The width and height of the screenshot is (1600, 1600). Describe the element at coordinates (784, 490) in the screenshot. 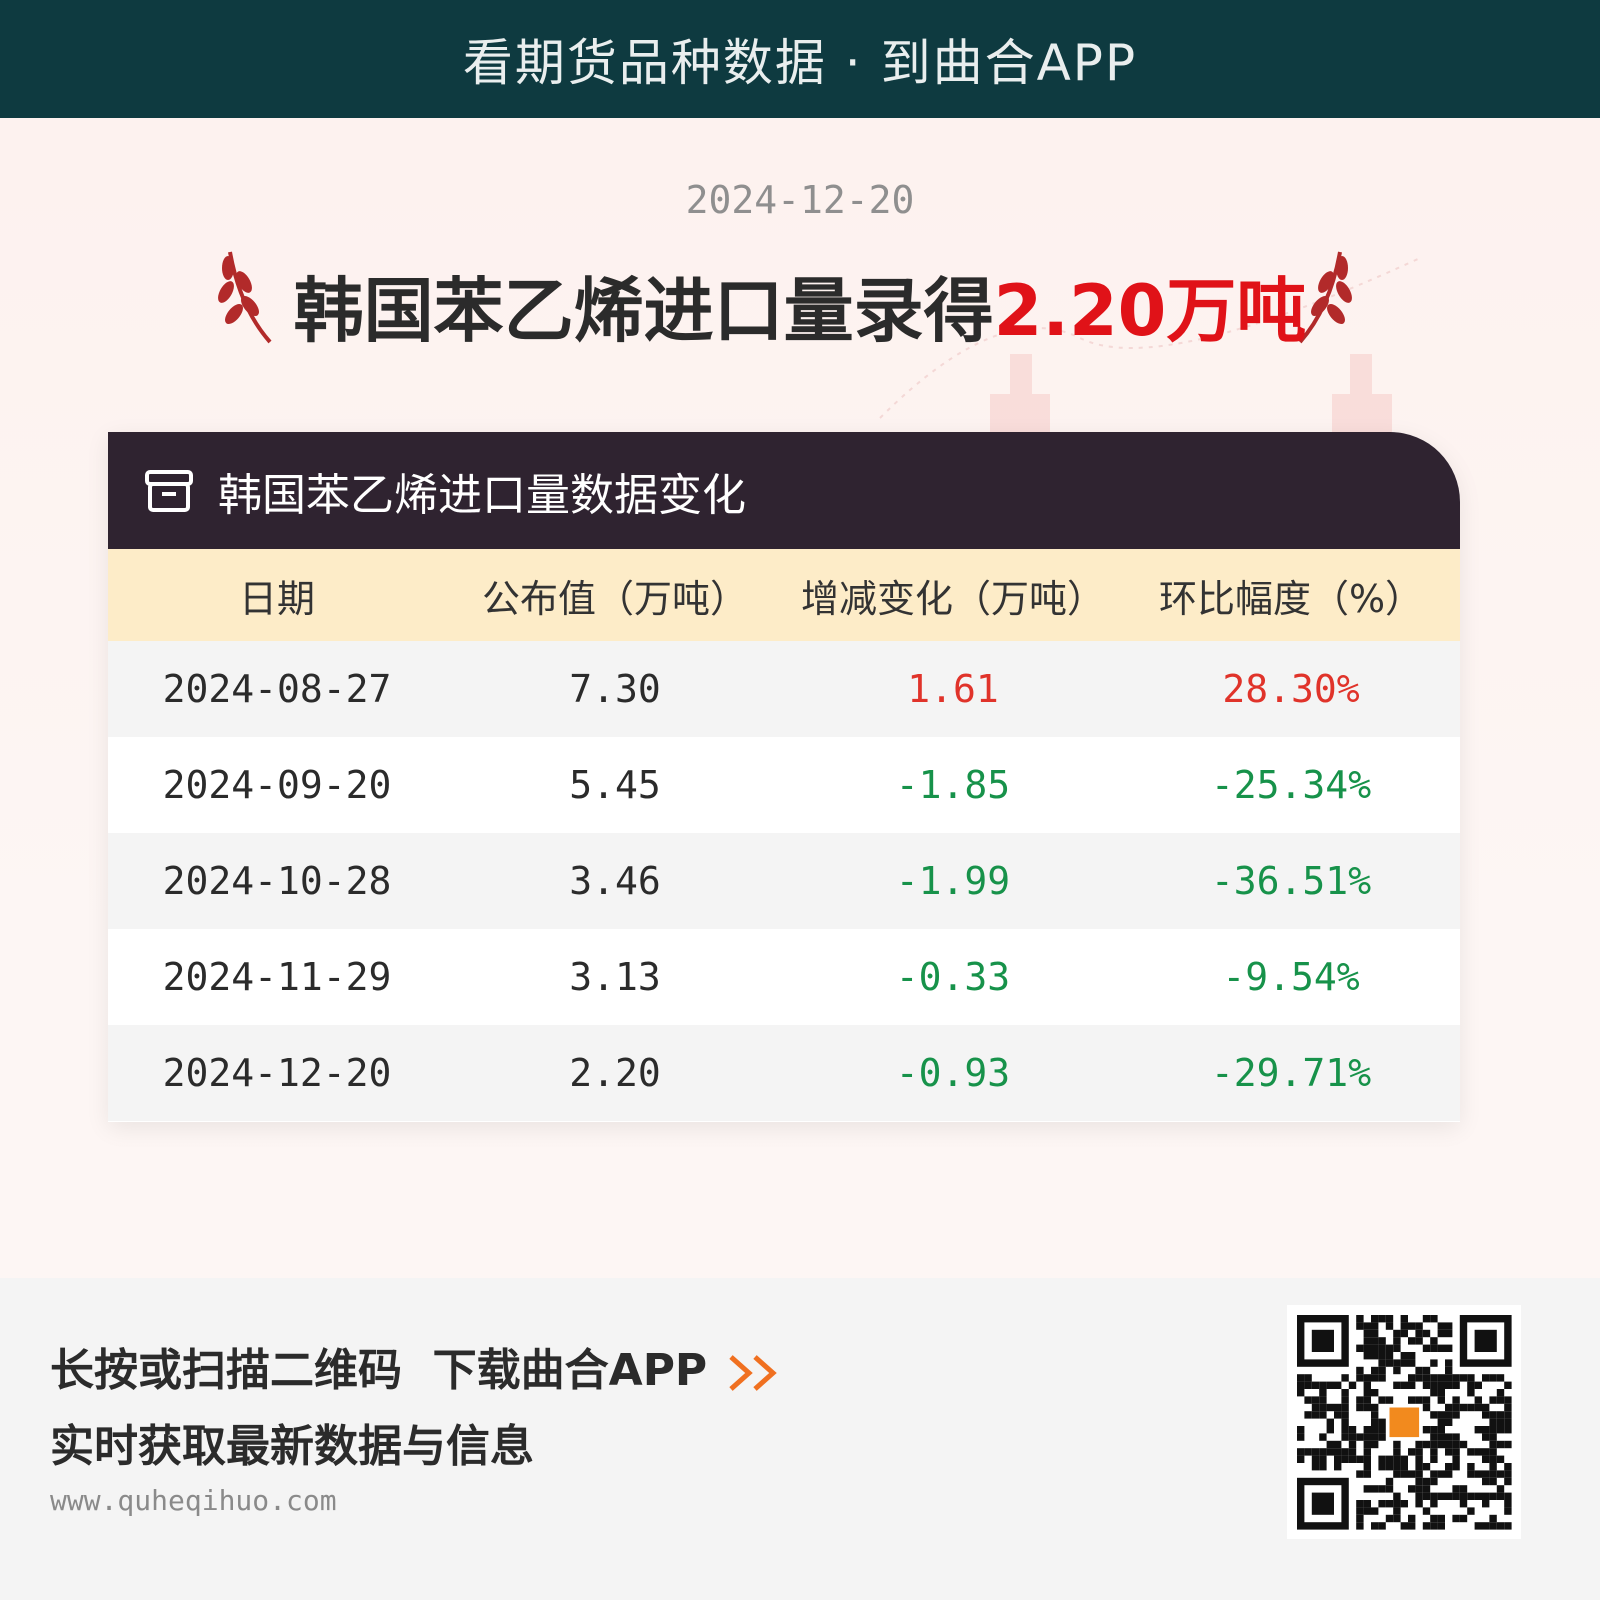

I see `table-header: 韩国苯乙烯进口量数据变化` at that location.